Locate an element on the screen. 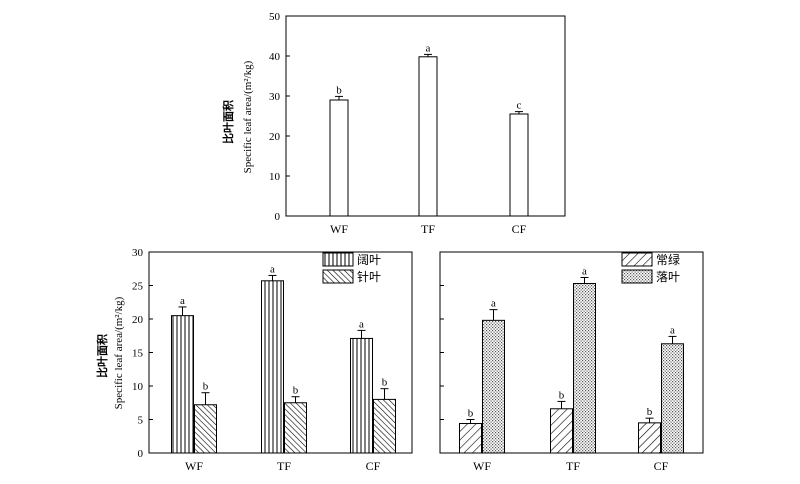  chart-top-ylabel-en: Specific leaf area/(m²/kg) is located at coordinates (248, 116).